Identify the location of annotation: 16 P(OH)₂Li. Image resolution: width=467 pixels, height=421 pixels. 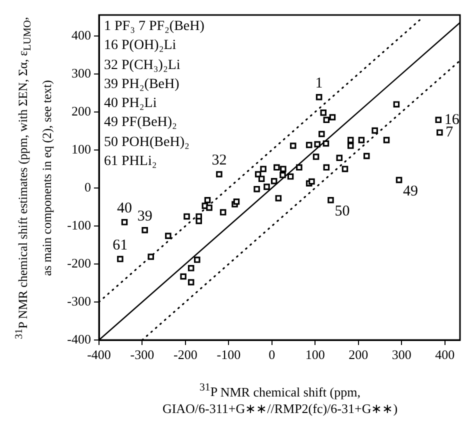
(141, 46).